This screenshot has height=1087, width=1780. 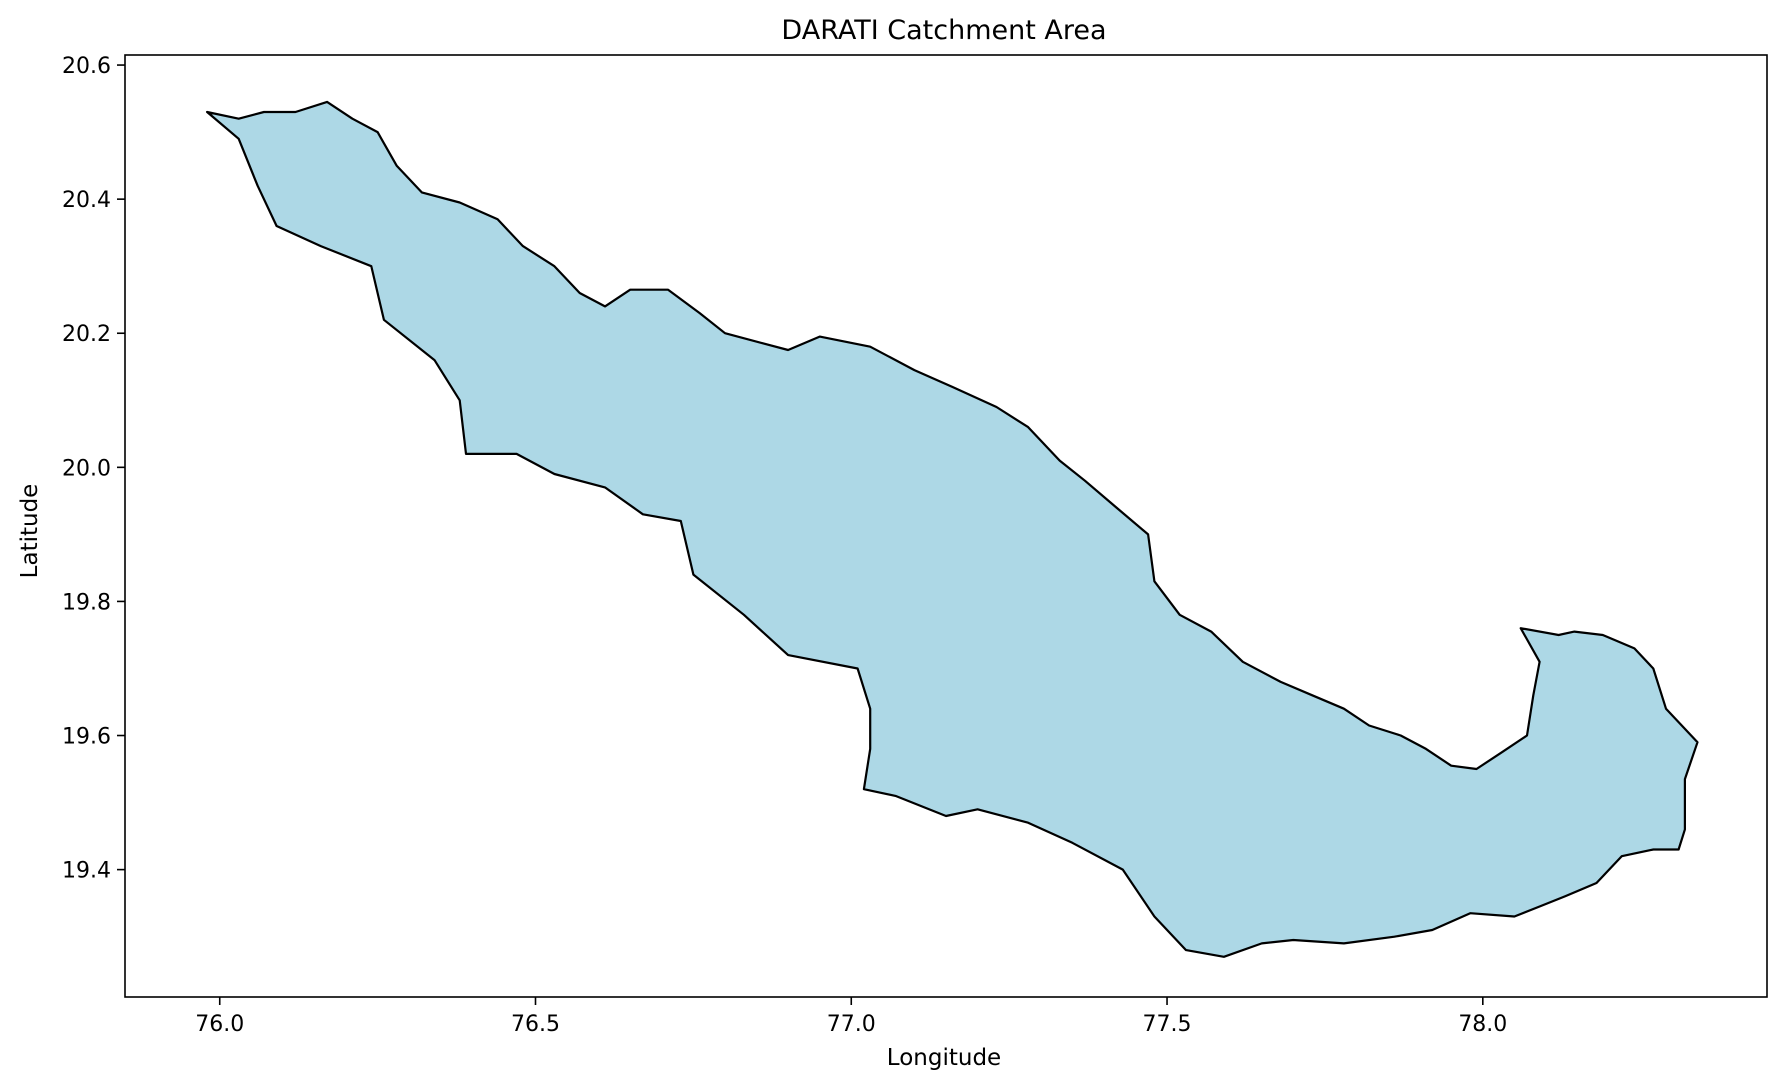 I want to click on x-tick-label: 78.0, so click(x=1482, y=1024).